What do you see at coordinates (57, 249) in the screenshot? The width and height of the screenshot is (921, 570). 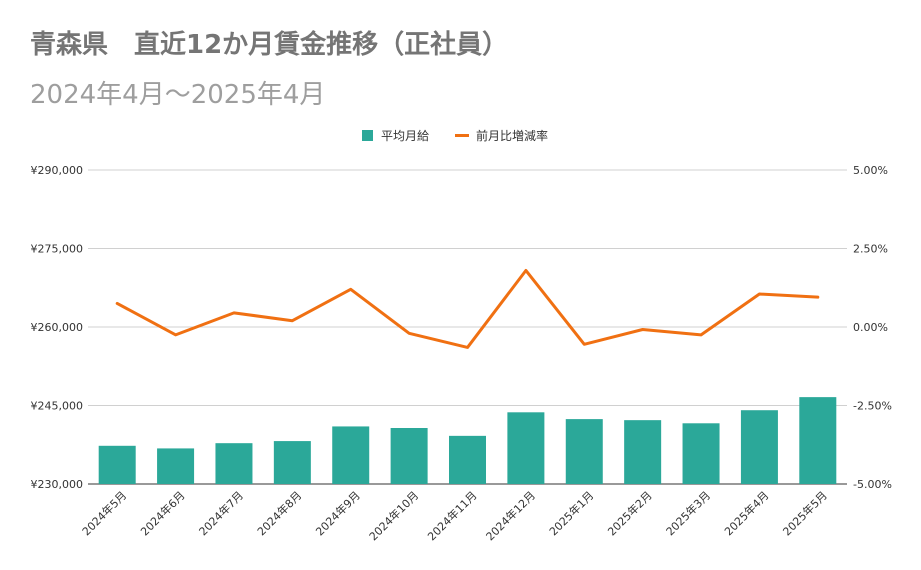 I see `y-left-tick-label: ¥275,000` at bounding box center [57, 249].